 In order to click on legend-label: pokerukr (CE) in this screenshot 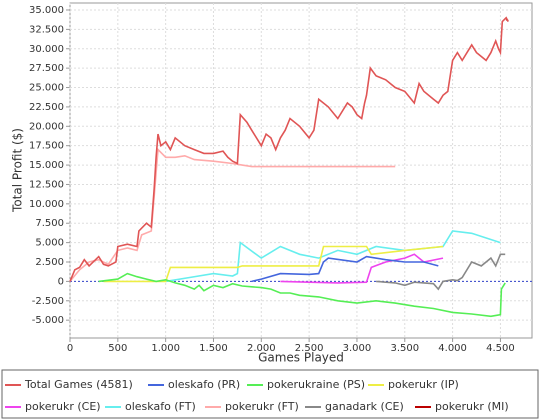, I will do `click(63, 406)`.